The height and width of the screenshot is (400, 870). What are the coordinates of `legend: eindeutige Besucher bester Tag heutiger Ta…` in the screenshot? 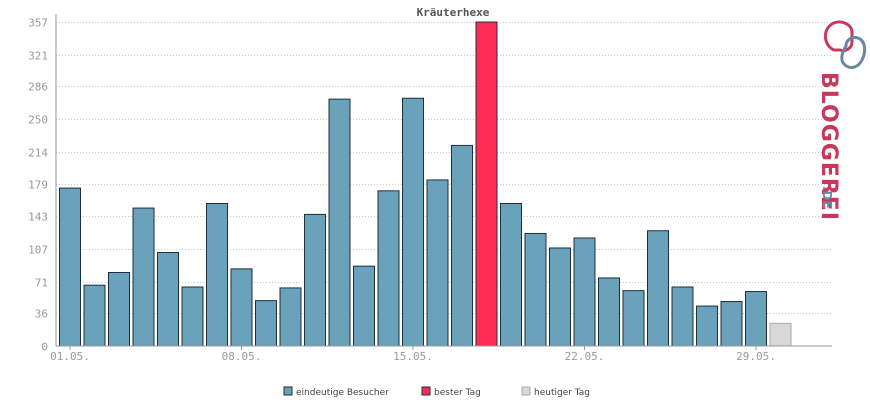 It's located at (436, 392).